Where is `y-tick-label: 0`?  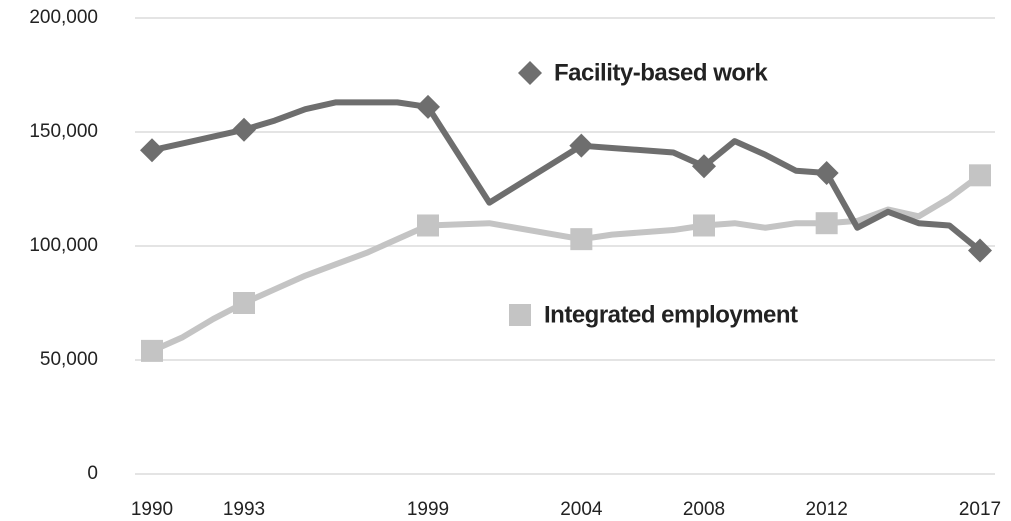
y-tick-label: 0 is located at coordinates (92, 473).